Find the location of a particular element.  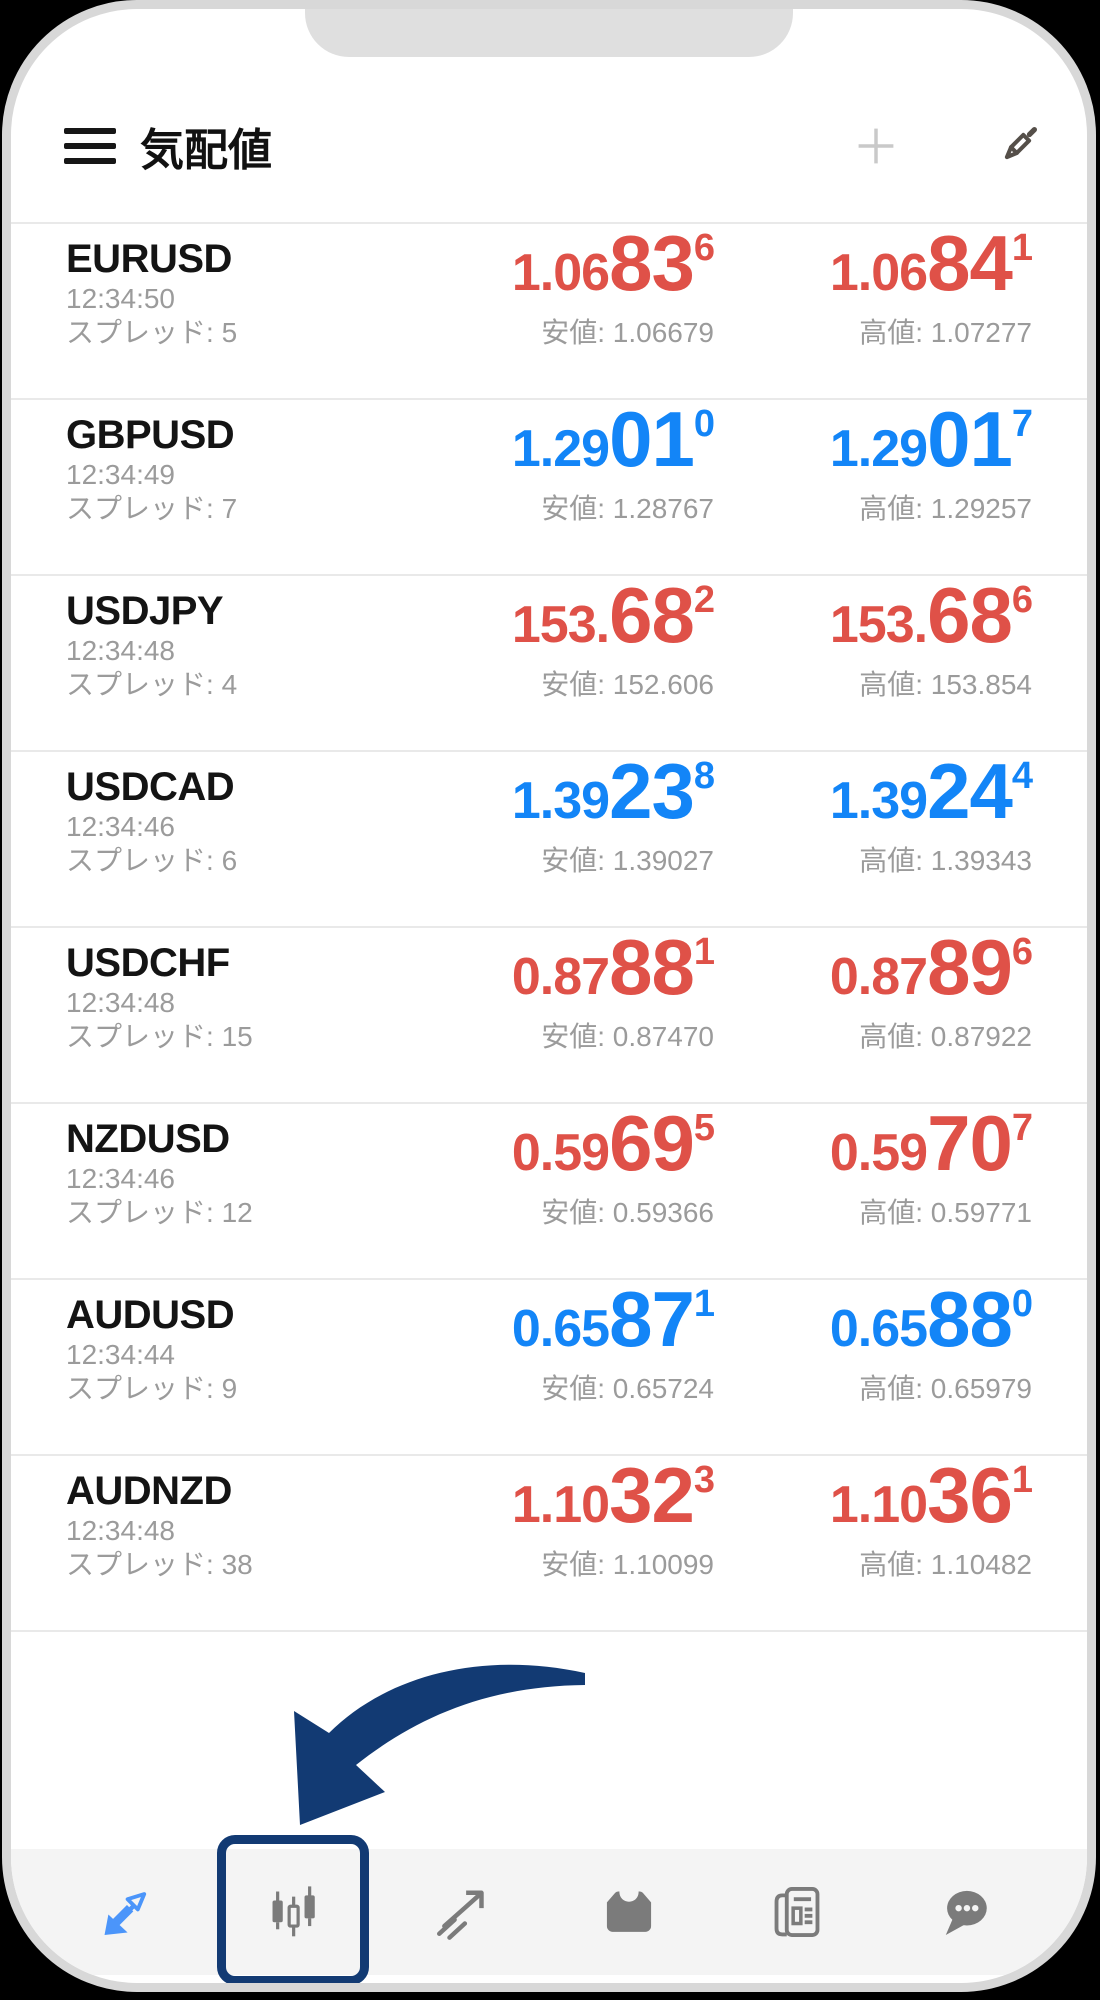

high-value: 高値: 0.65979 is located at coordinates (945, 1388).